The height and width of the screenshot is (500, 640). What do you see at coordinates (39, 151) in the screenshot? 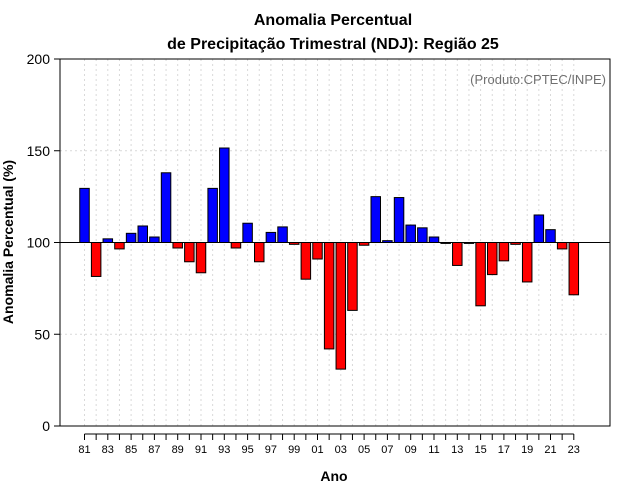
I see `y-tick-label: 150` at bounding box center [39, 151].